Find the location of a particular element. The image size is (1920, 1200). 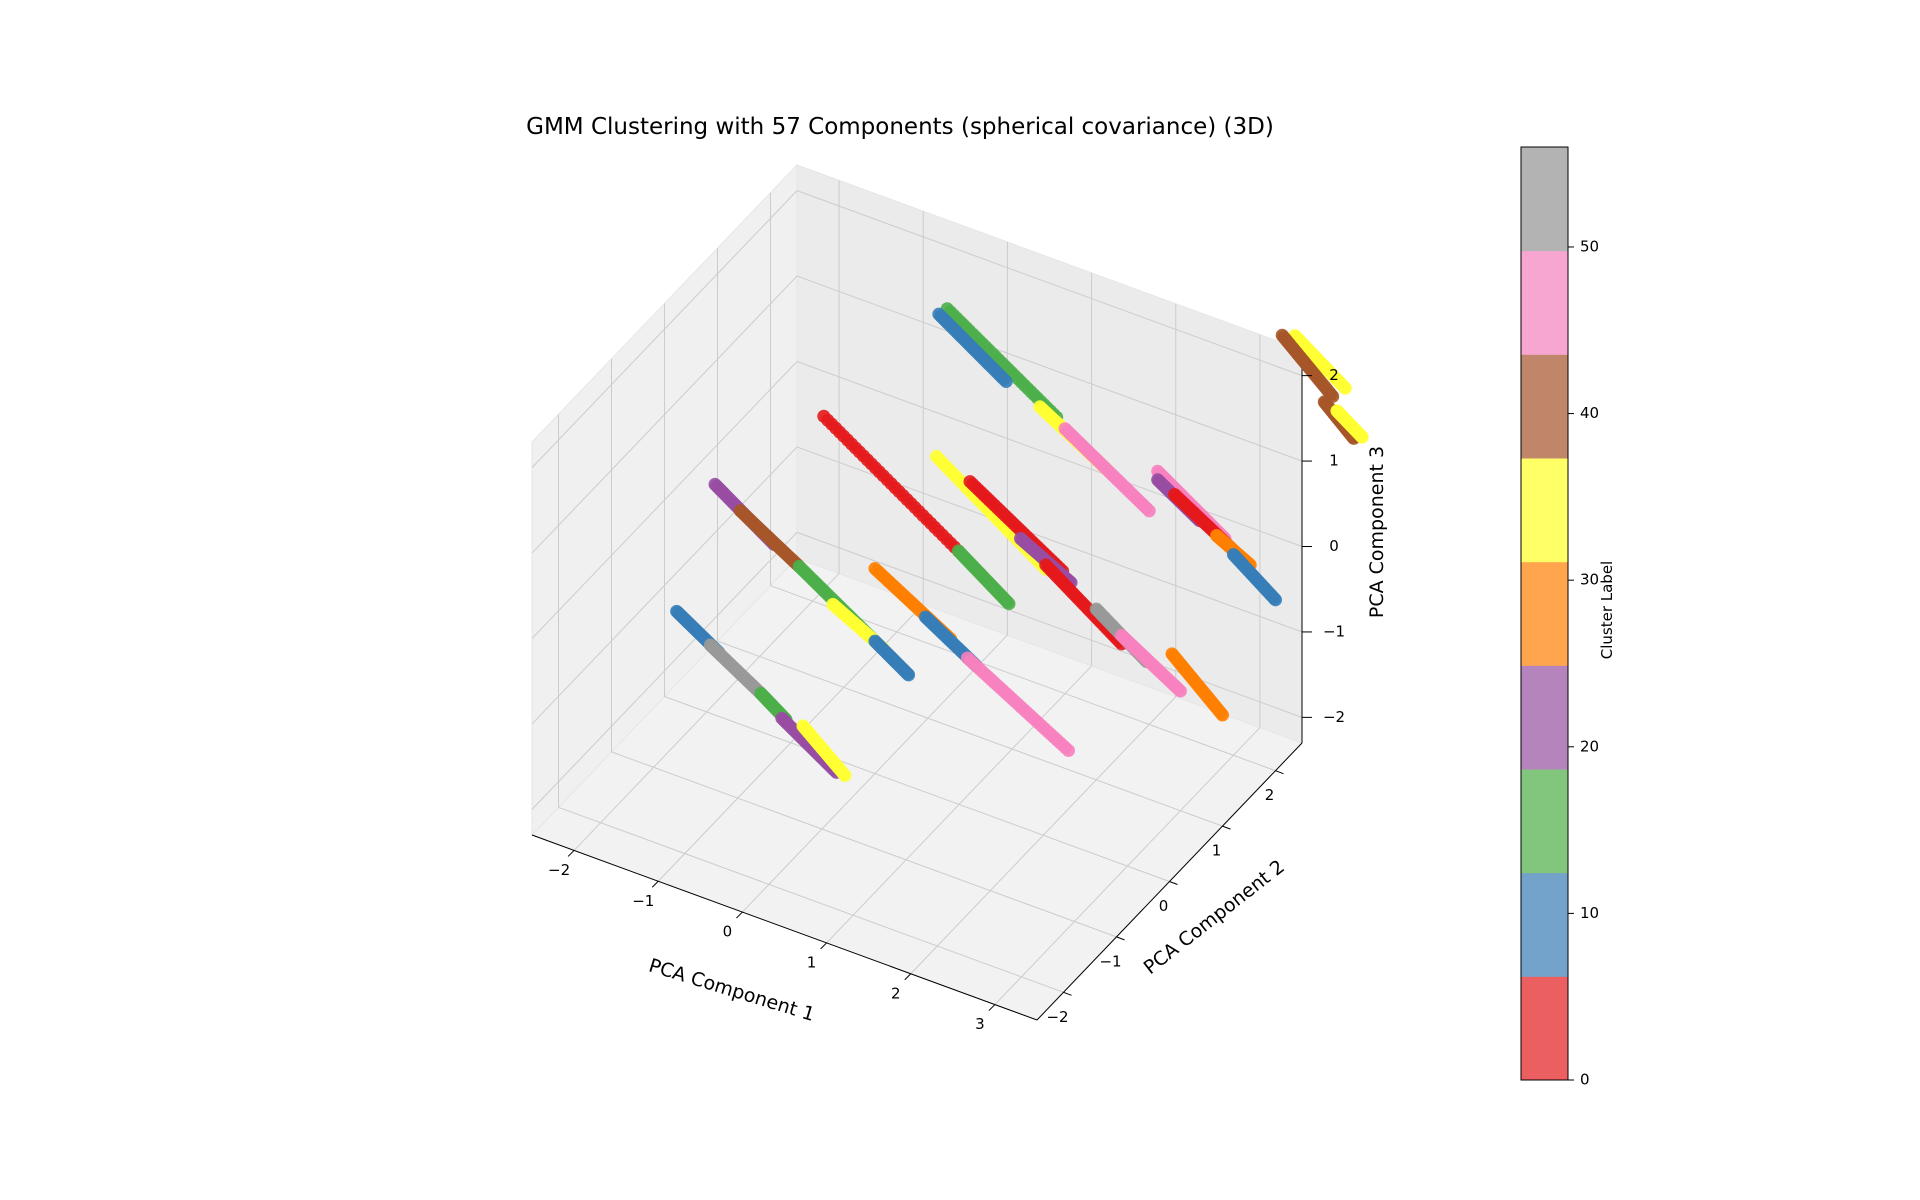

y-tick-label: 0 is located at coordinates (1164, 906).